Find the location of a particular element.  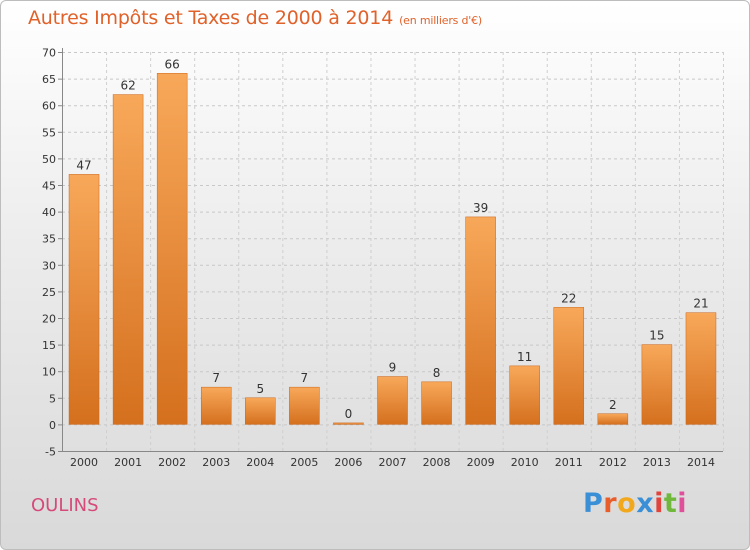

bar-2010 is located at coordinates (524, 395).